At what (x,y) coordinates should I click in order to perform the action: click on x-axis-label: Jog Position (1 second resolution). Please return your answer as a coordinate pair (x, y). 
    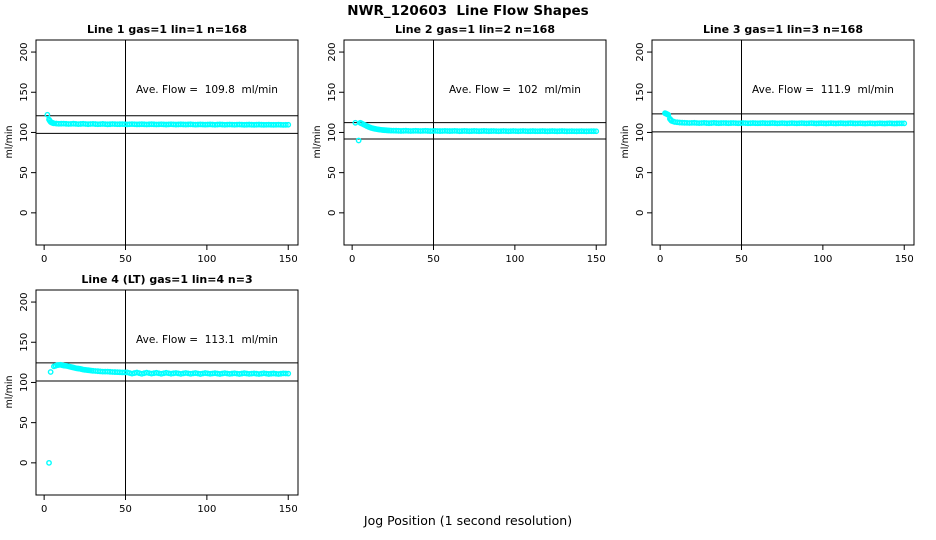
    Looking at the image, I should click on (468, 520).